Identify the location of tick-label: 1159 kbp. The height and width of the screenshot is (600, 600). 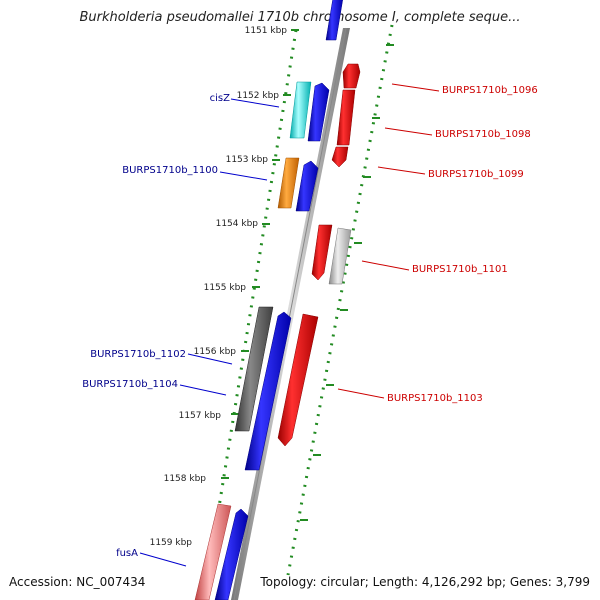
(171, 543).